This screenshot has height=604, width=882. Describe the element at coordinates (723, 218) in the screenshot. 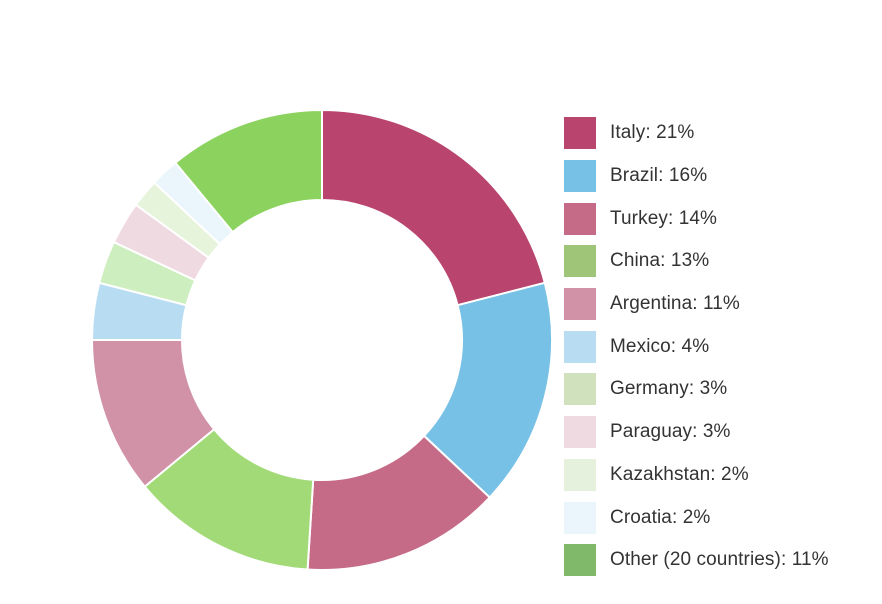

I see `legend-item-turkey: Turkey: 14%` at that location.